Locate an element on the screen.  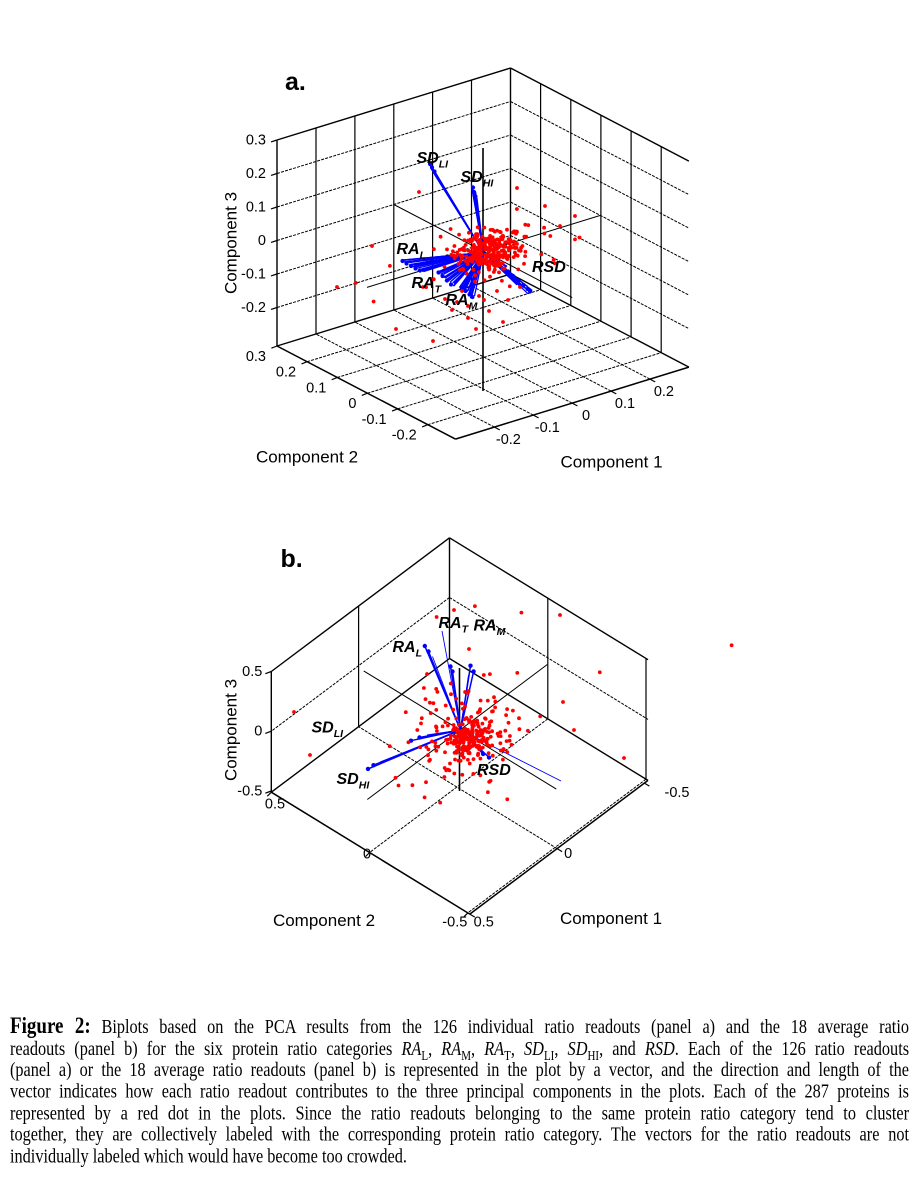
svg-text: RAM is located at coordinates (490, 628).